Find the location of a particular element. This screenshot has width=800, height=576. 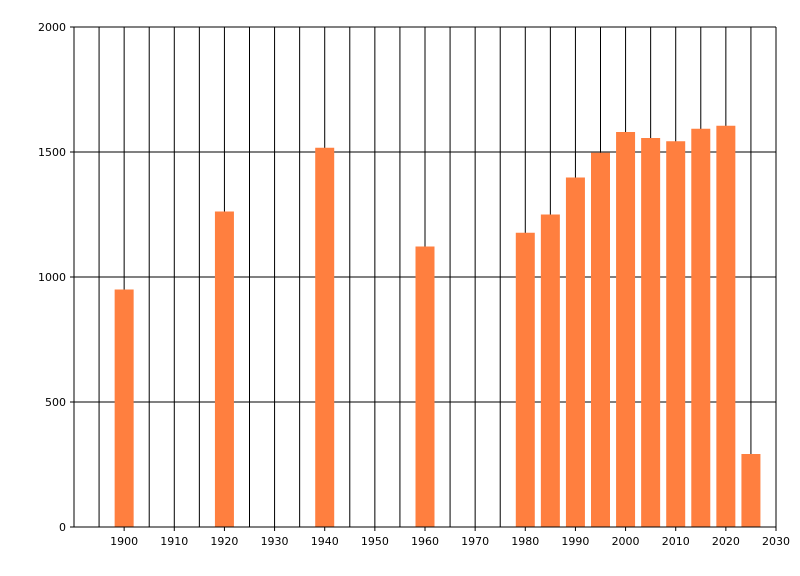

y-tick-label: 0 is located at coordinates (62, 527).